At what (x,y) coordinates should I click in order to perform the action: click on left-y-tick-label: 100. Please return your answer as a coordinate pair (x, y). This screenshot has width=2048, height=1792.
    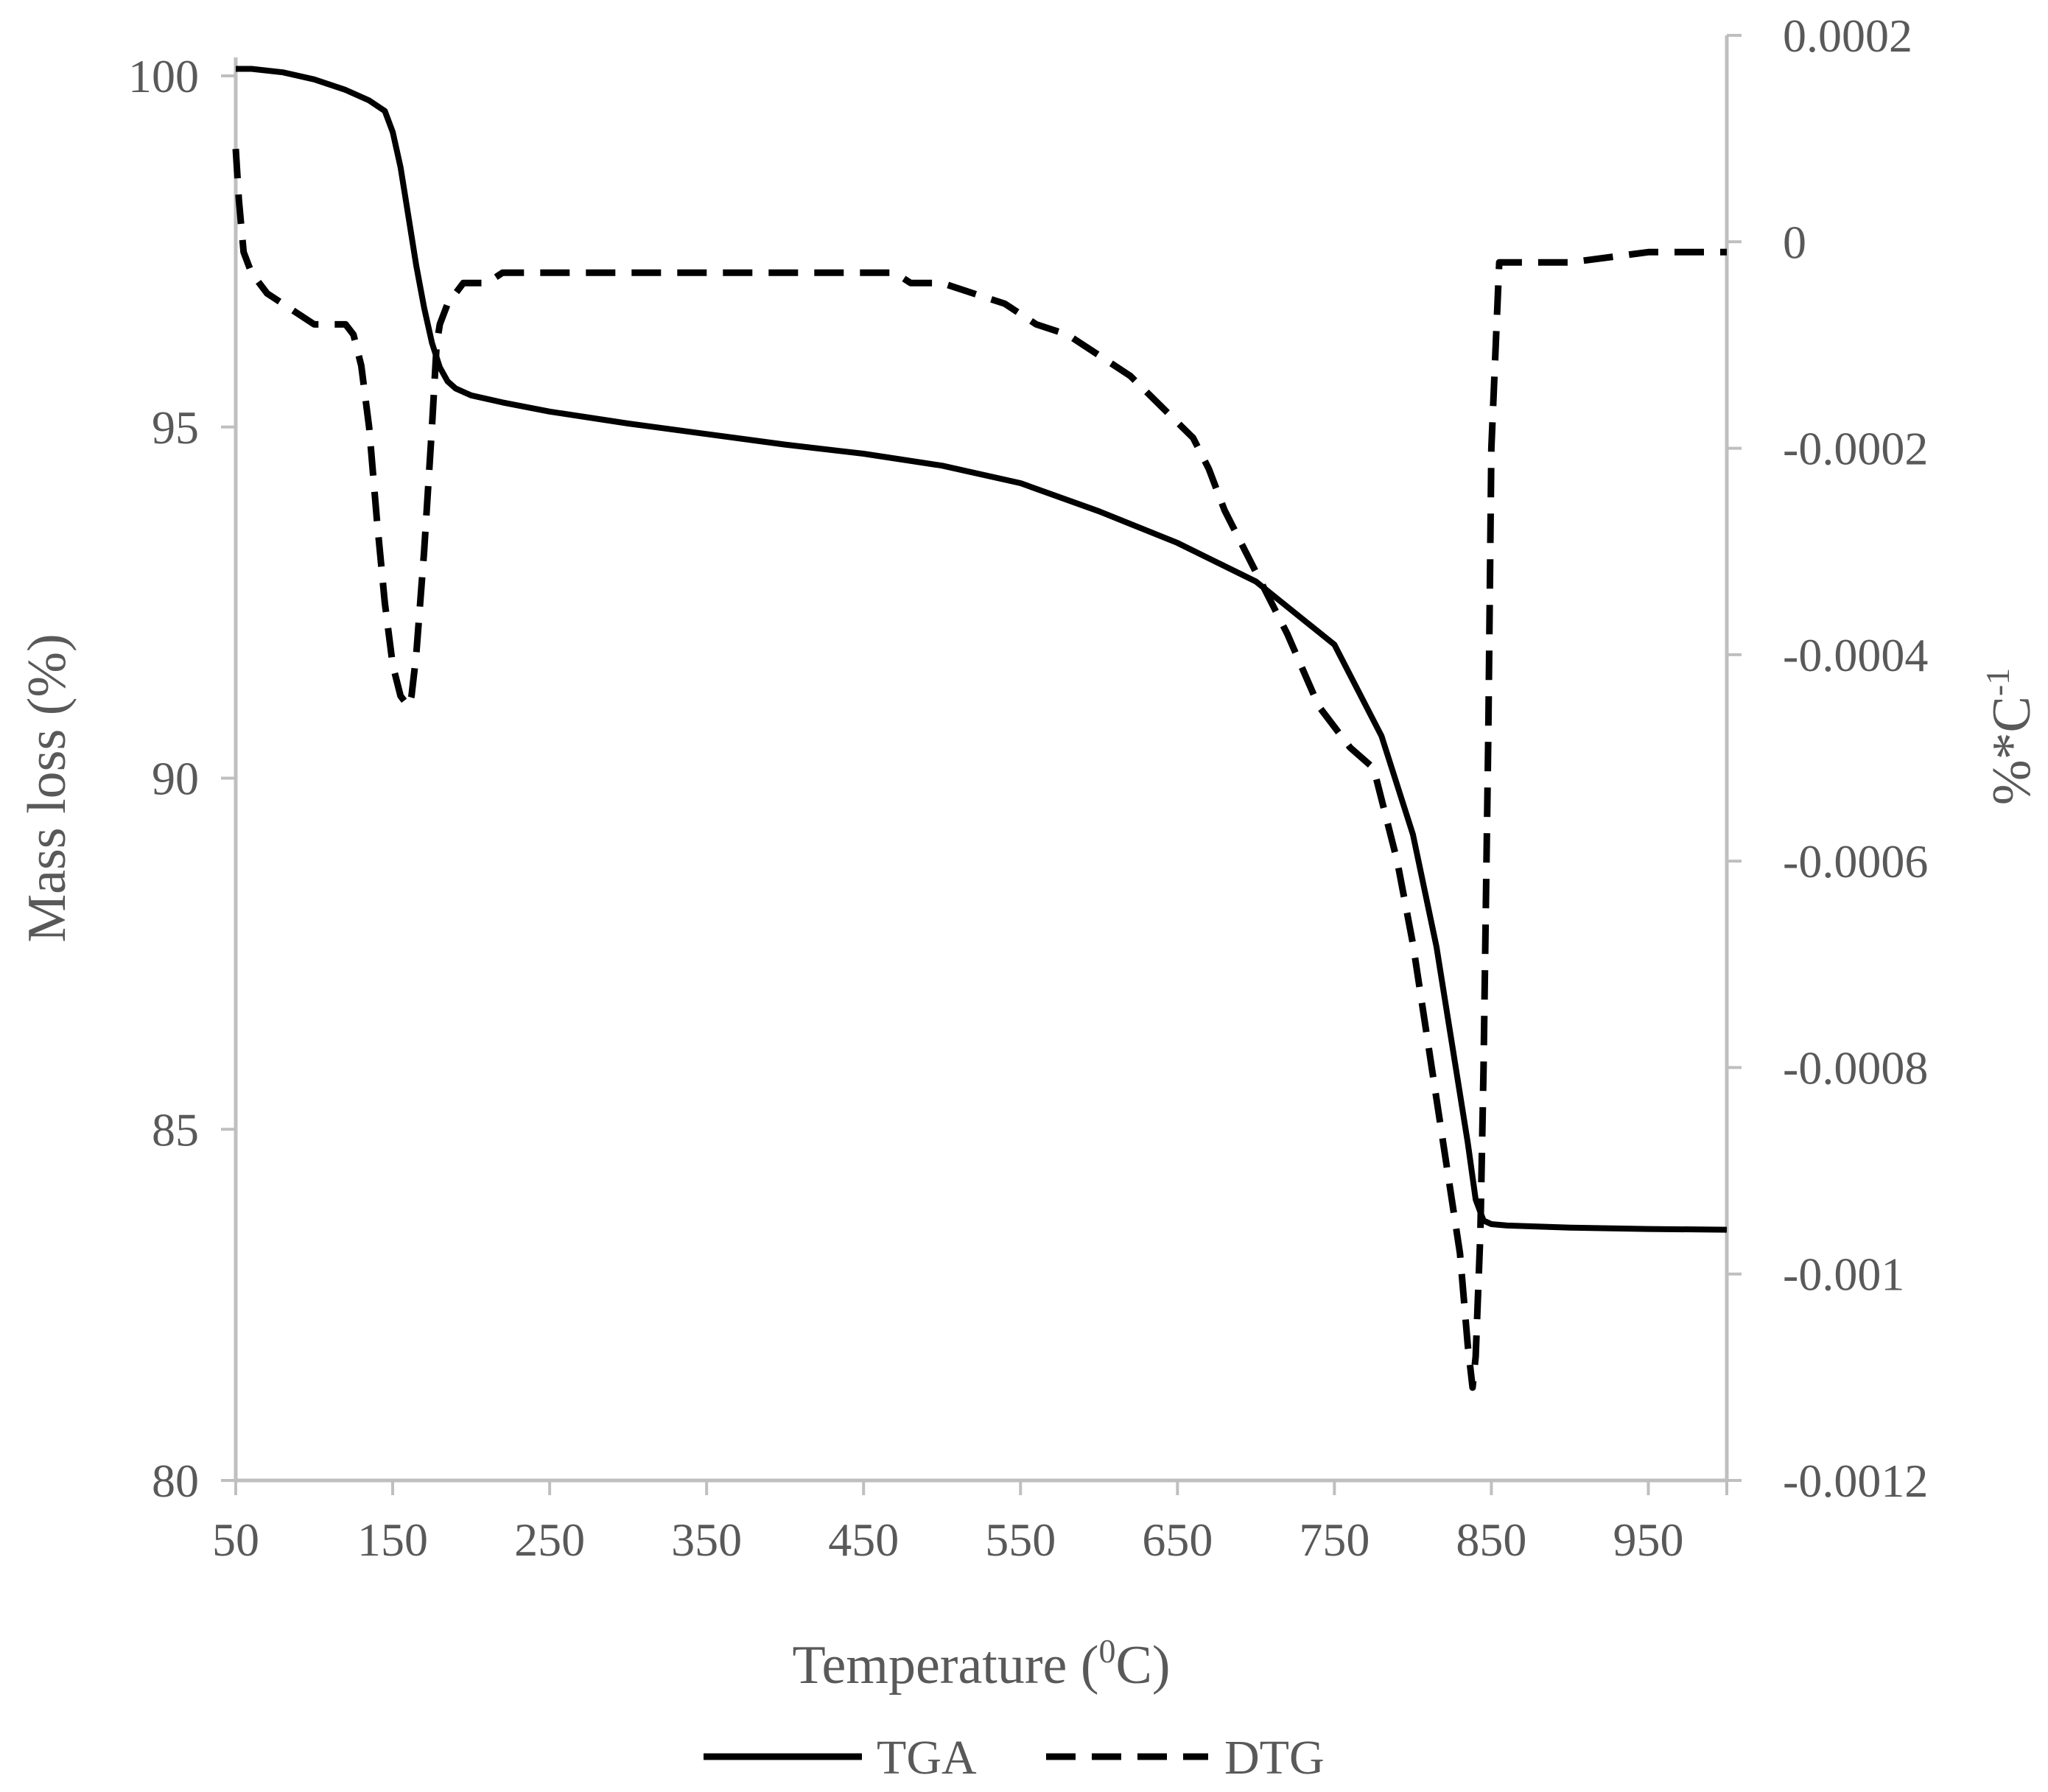
    Looking at the image, I should click on (163, 76).